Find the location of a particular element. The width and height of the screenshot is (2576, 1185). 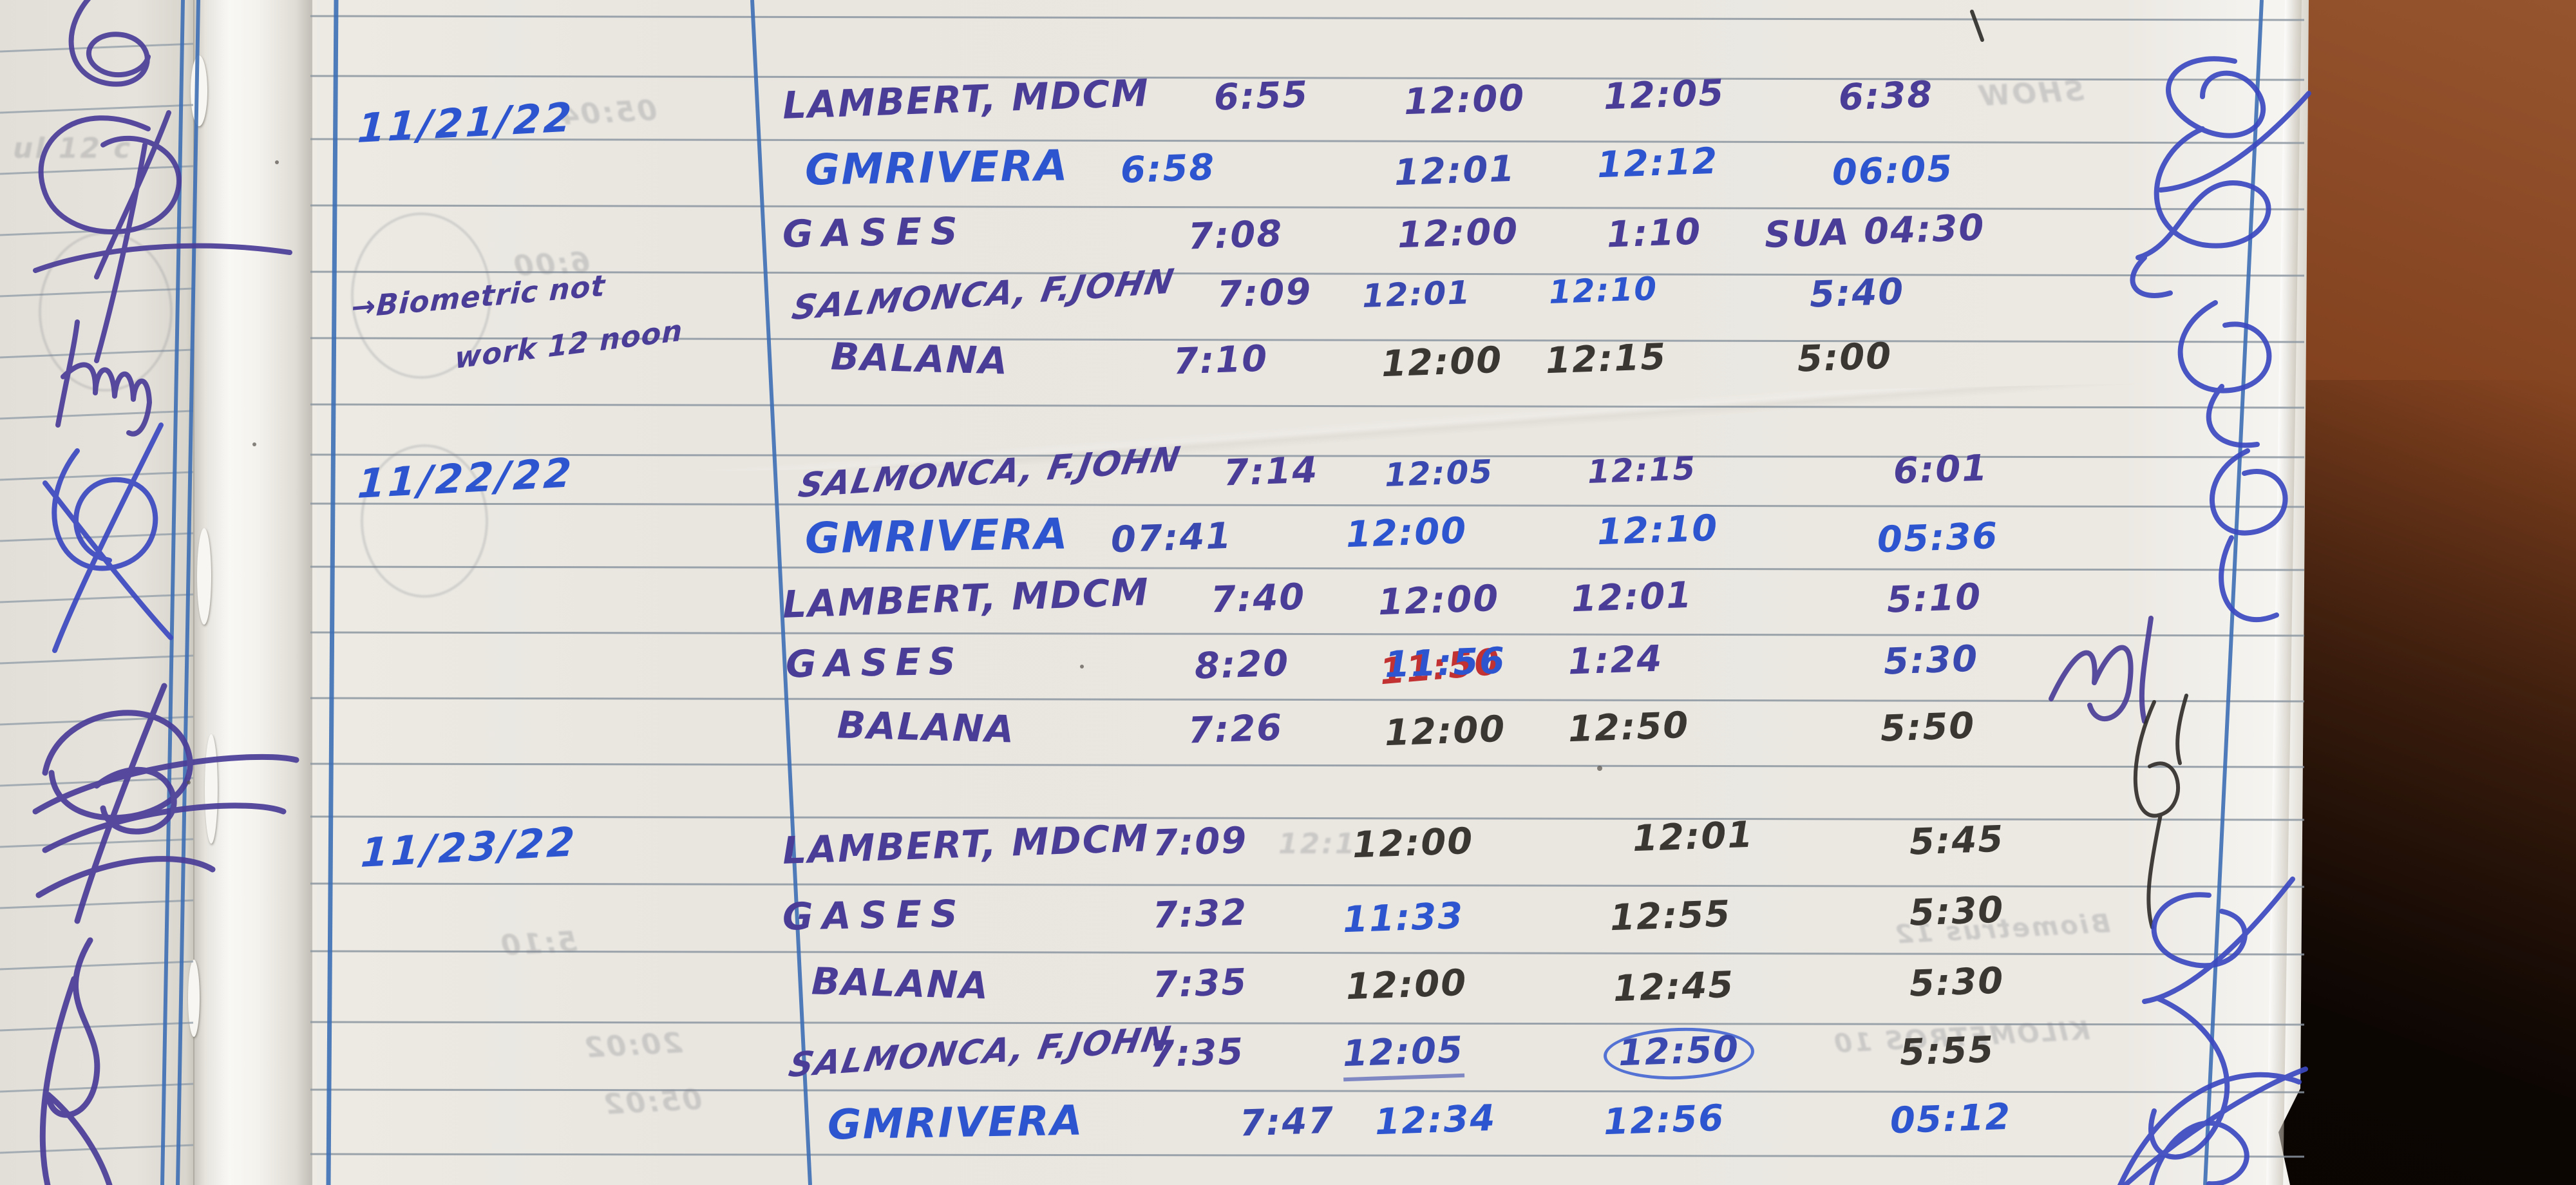

notebook-spine is located at coordinates (253, 592).